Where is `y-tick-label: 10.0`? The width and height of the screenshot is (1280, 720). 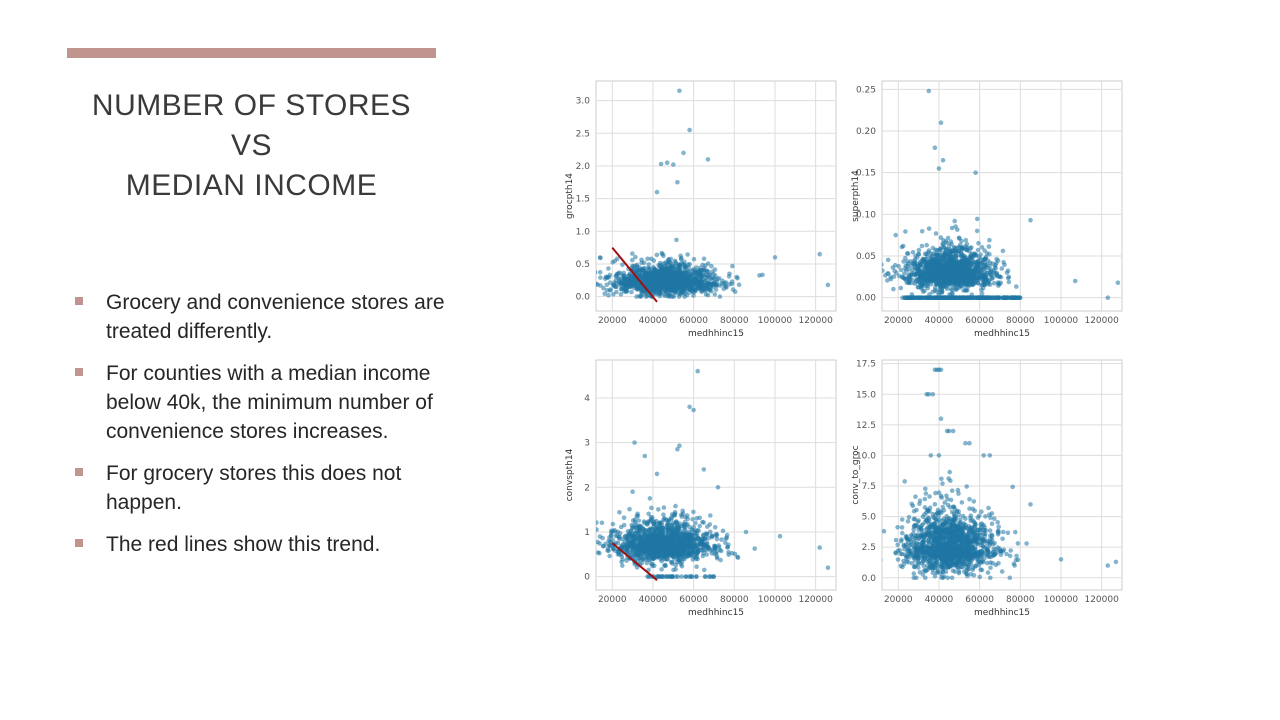
y-tick-label: 10.0 is located at coordinates (866, 456).